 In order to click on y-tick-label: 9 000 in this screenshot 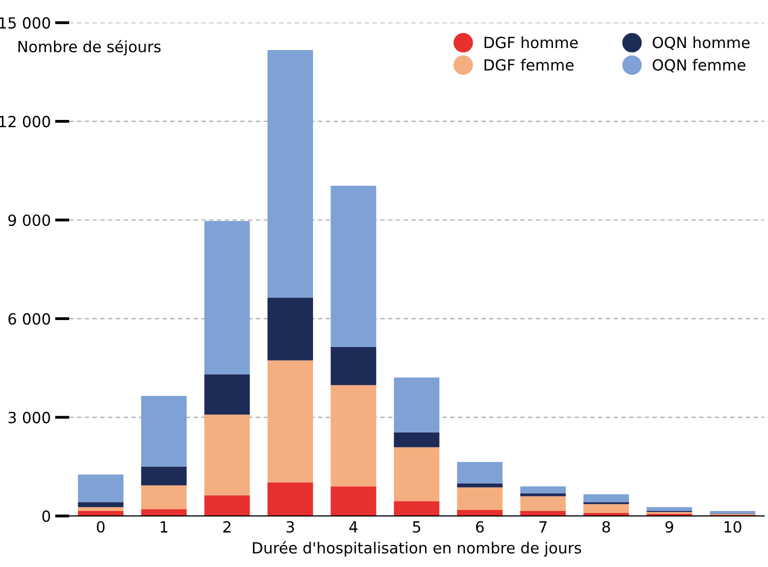, I will do `click(29, 220)`.